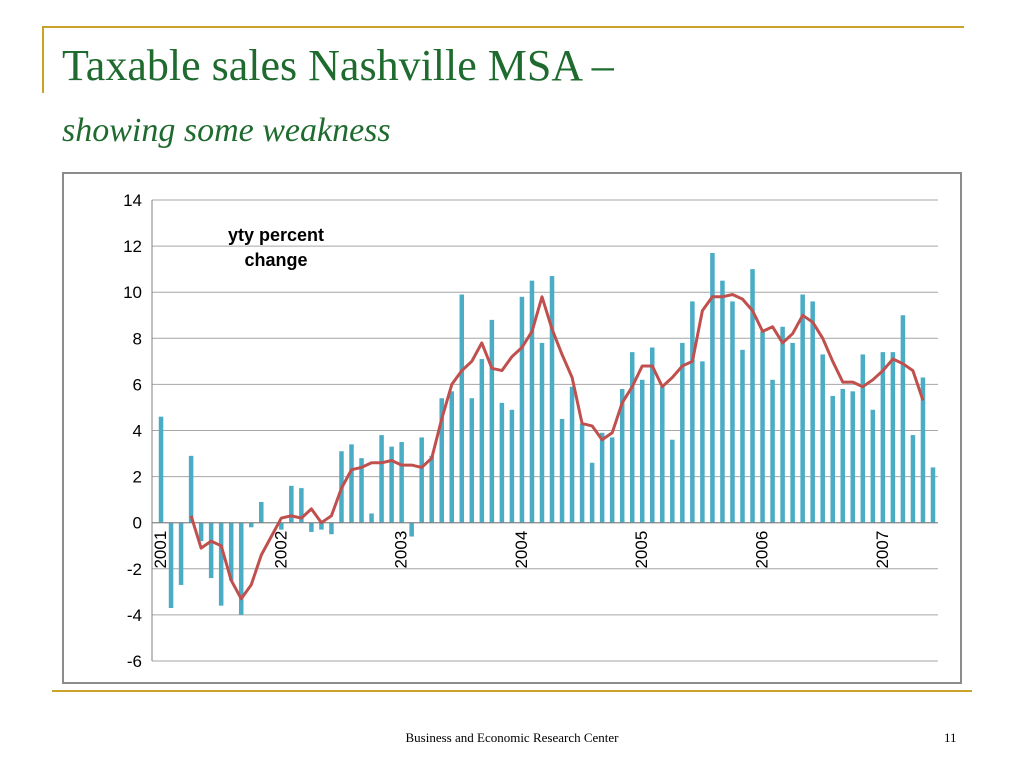  I want to click on x-year-label: 2004, so click(521, 550).